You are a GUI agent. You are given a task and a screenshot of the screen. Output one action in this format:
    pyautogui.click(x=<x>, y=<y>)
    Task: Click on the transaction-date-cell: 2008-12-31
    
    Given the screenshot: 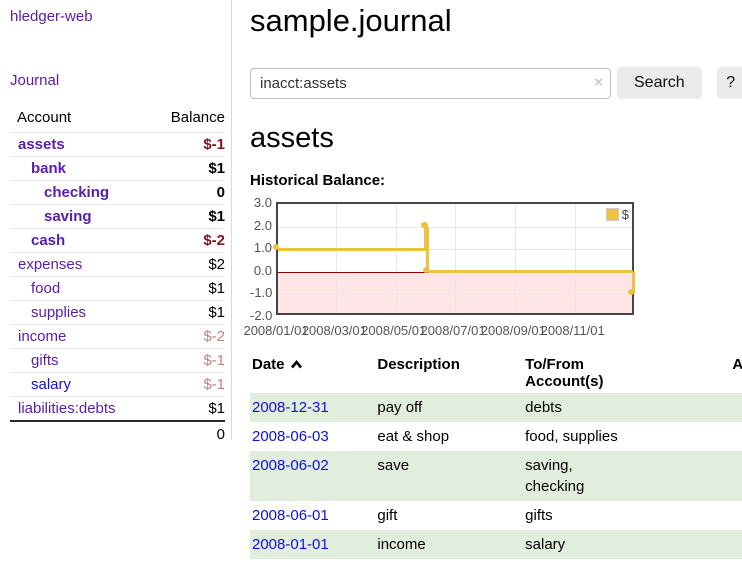 What is the action you would take?
    pyautogui.click(x=312, y=407)
    